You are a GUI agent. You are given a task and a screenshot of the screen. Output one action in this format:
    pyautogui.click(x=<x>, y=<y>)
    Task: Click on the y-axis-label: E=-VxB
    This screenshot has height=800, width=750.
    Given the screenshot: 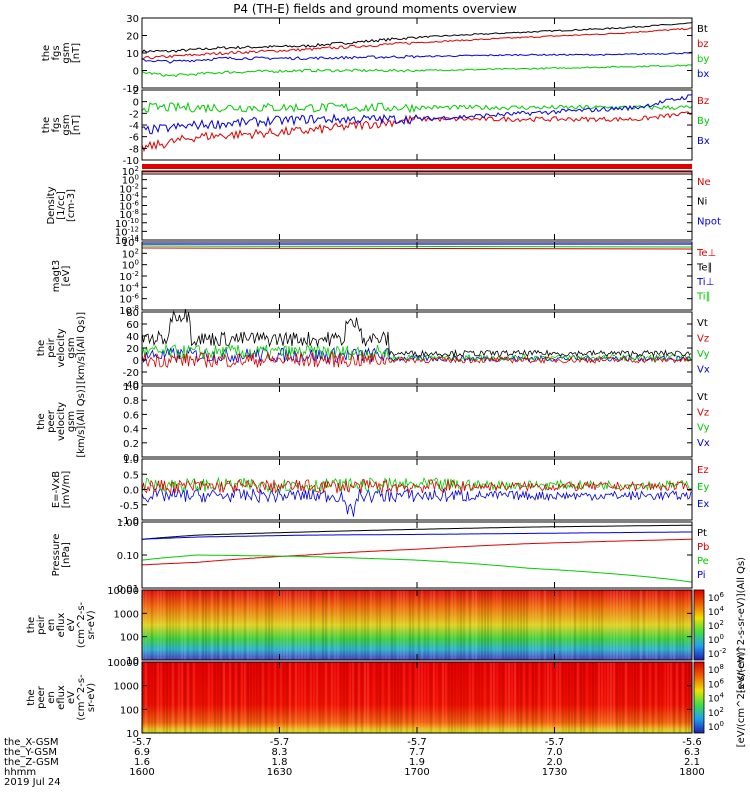 What is the action you would take?
    pyautogui.click(x=56, y=489)
    